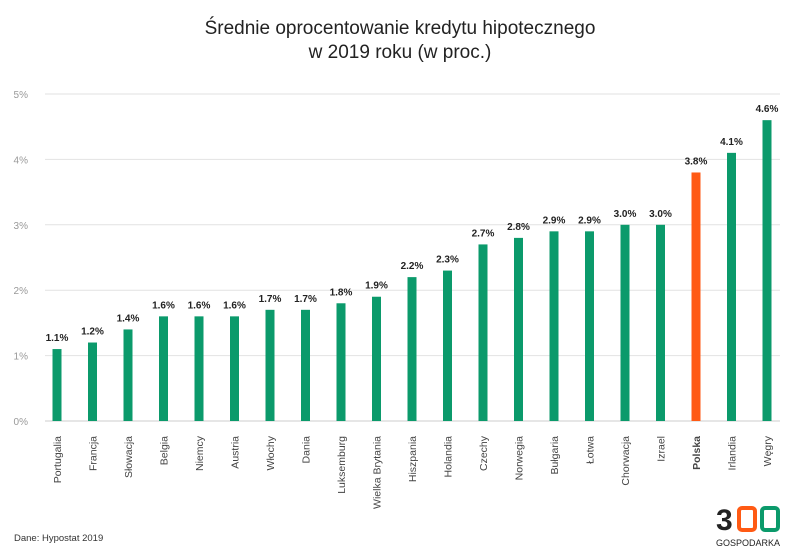 Image resolution: width=800 pixels, height=558 pixels. I want to click on x-tick-label: Luksemburg, so click(342, 465).